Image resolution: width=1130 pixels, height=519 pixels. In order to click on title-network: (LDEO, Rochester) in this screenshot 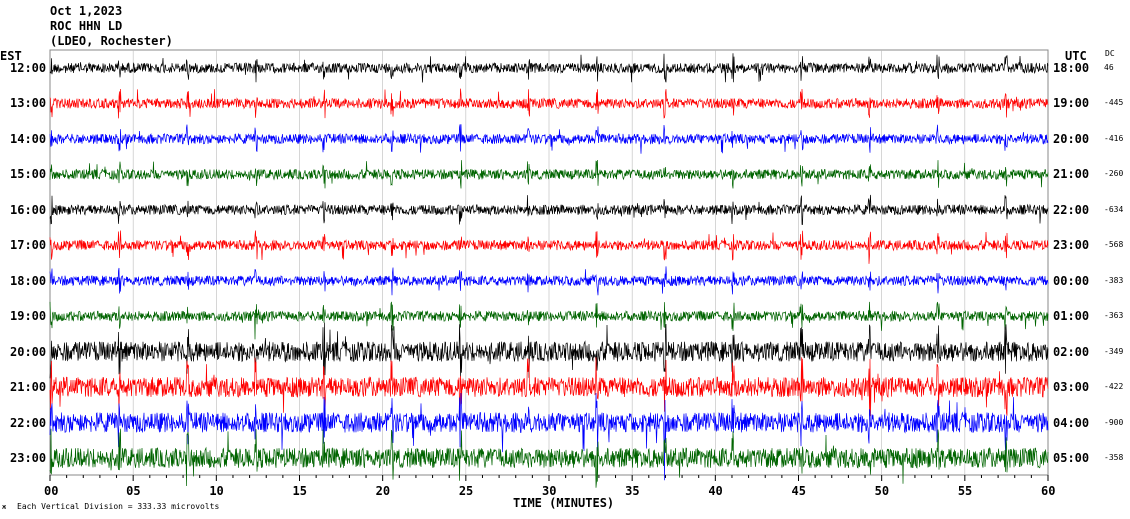, I will do `click(111, 41)`.